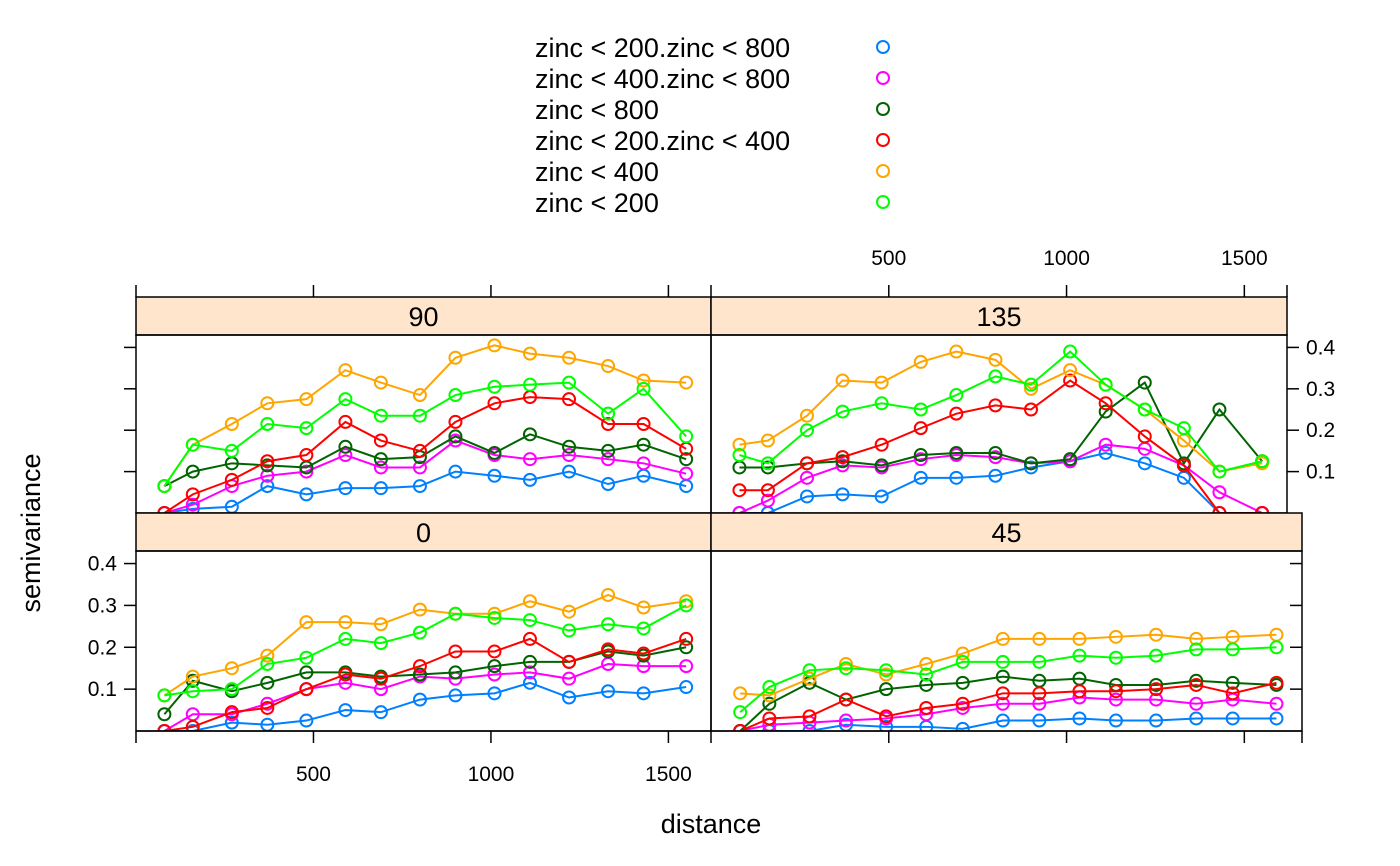 The width and height of the screenshot is (1400, 866). I want to click on panel-strip, so click(1006, 532).